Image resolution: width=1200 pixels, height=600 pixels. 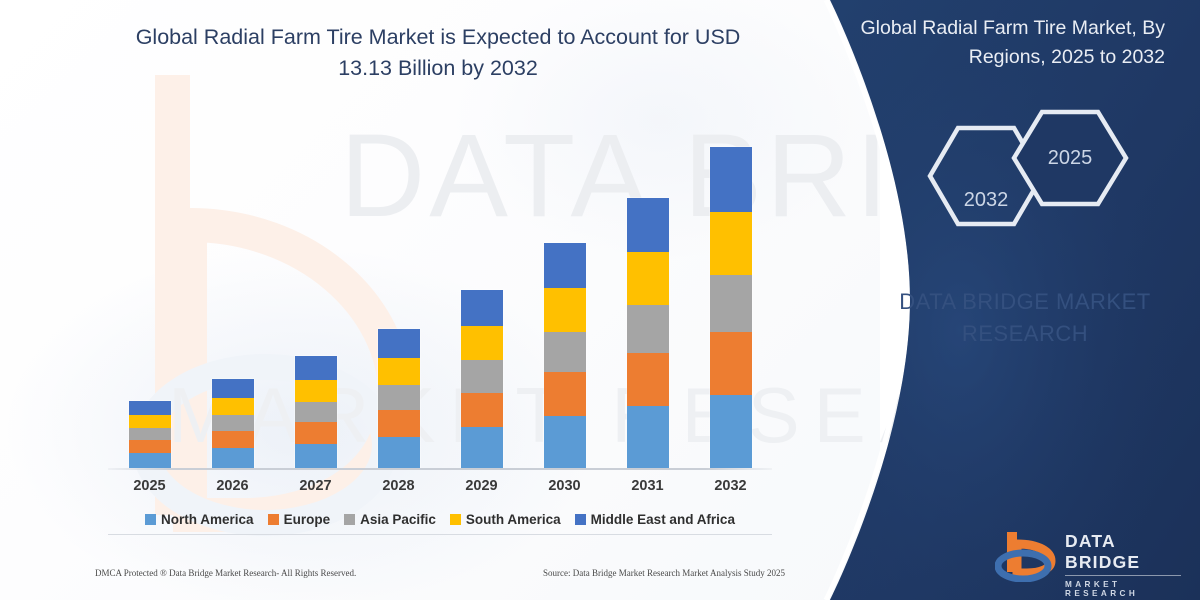 I want to click on bar-column-2032, so click(x=730, y=294).